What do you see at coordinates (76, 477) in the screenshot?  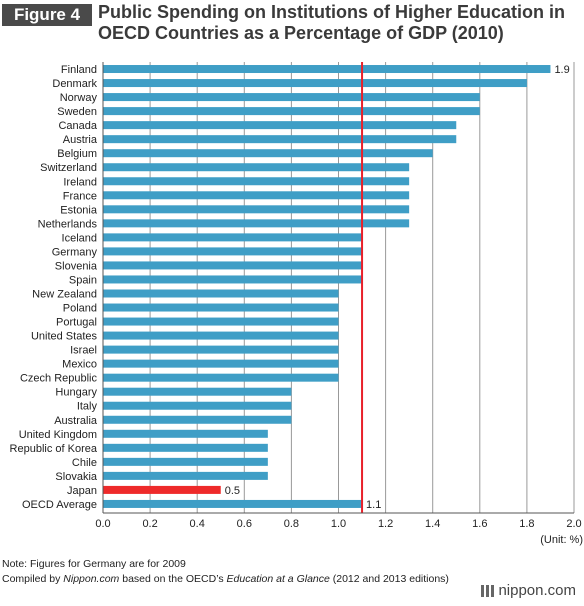 I see `category-label: Slovakia` at bounding box center [76, 477].